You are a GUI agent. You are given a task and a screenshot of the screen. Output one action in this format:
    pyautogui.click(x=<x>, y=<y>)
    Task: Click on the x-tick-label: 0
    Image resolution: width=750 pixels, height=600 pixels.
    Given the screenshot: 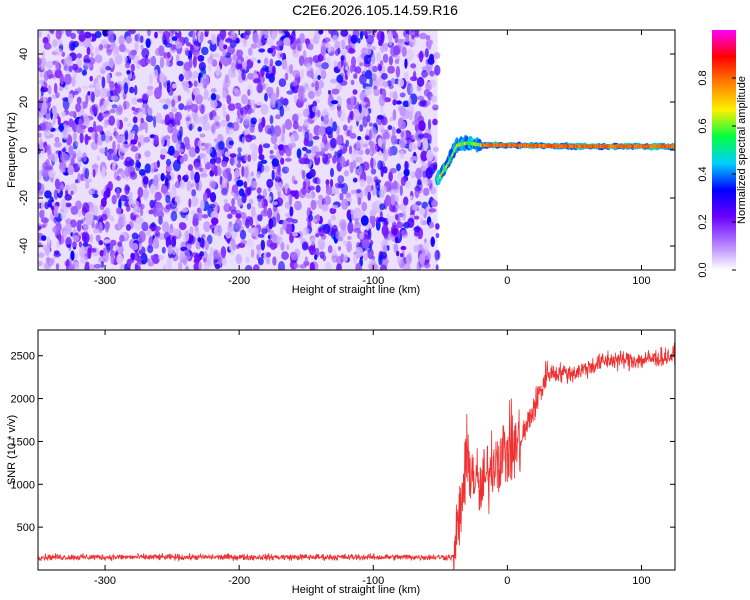 What is the action you would take?
    pyautogui.click(x=507, y=281)
    